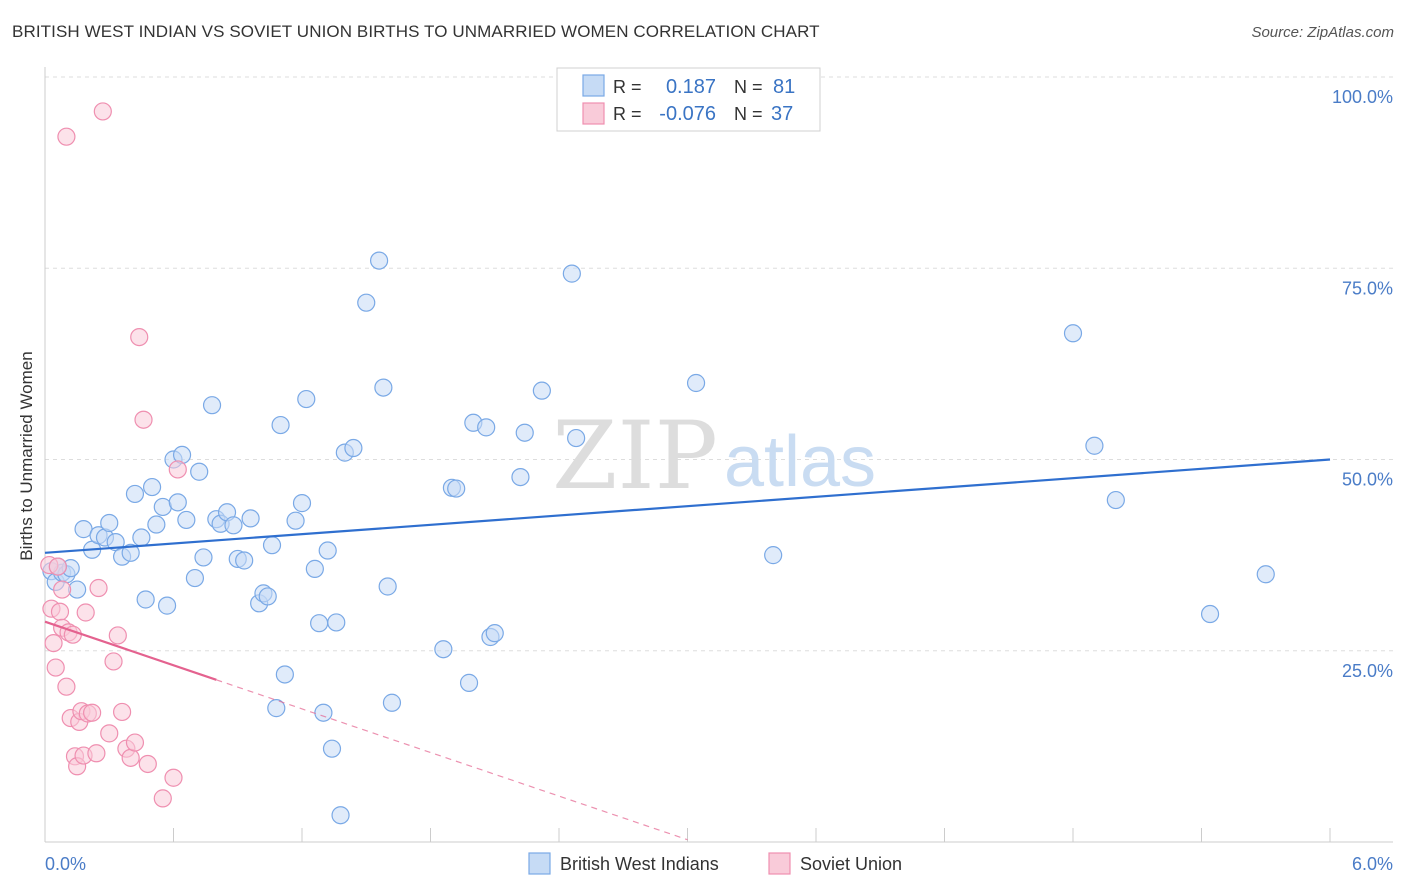 This screenshot has width=1406, height=892. I want to click on watermark-zip: ZIP, so click(635, 456).